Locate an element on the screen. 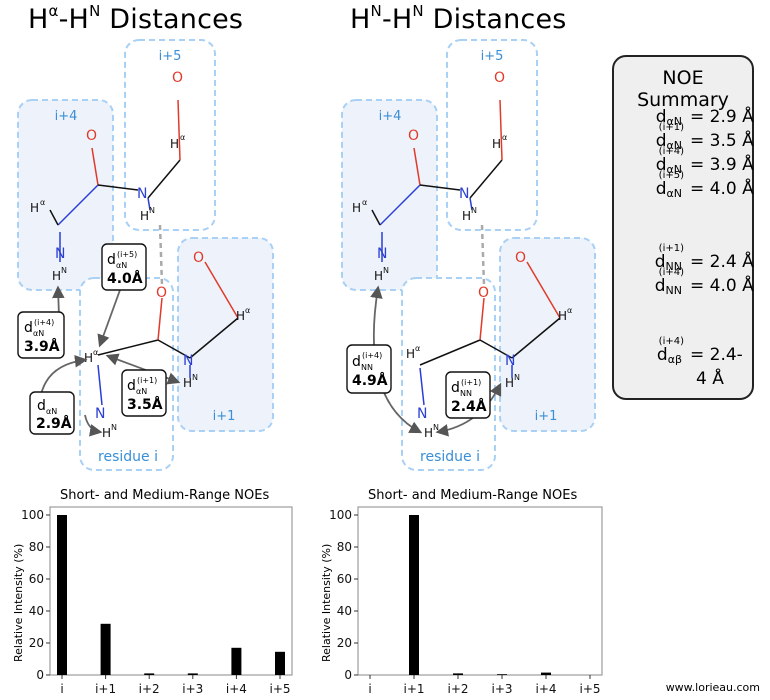 The width and height of the screenshot is (770, 700). right-label-i4: i+4 is located at coordinates (390, 116).